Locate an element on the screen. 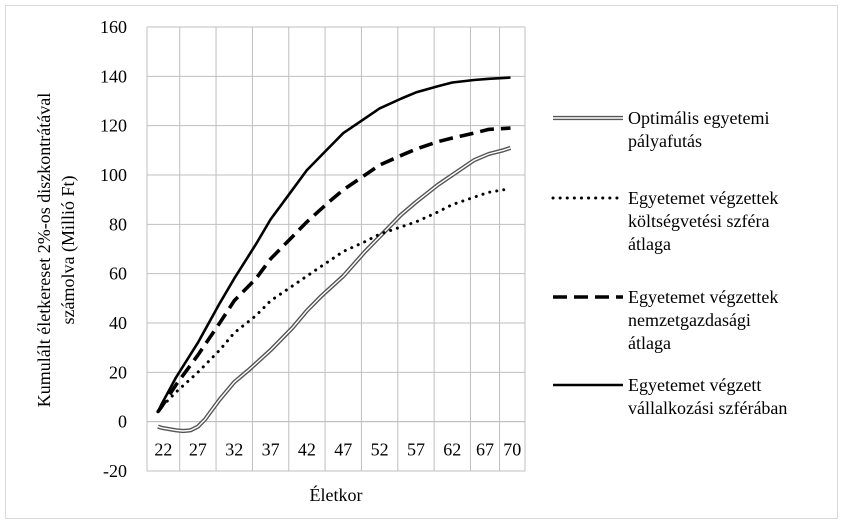 The height and width of the screenshot is (525, 844). y-tick-label: 120 is located at coordinates (113, 126).